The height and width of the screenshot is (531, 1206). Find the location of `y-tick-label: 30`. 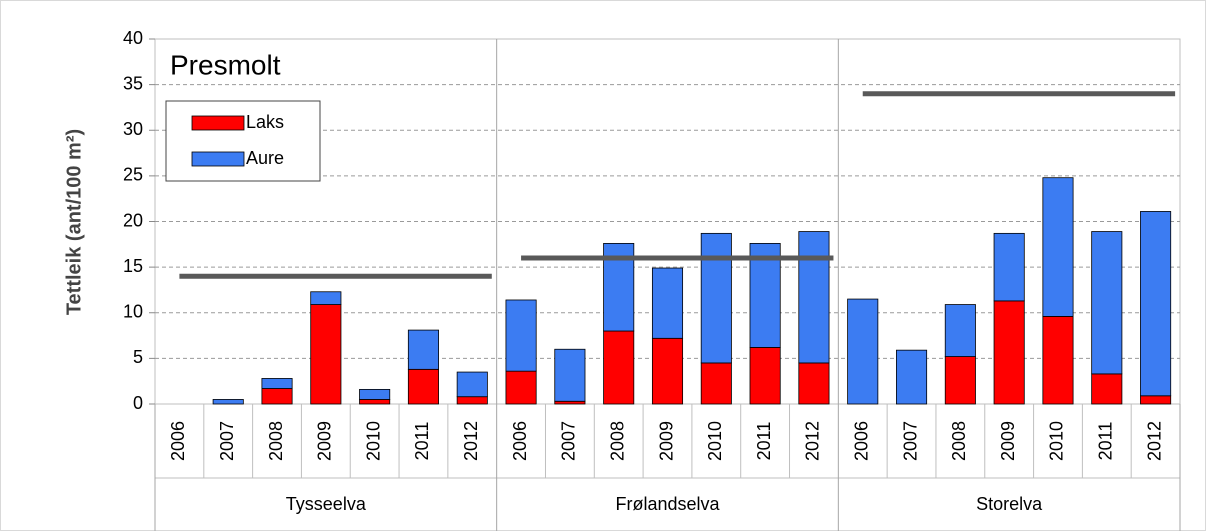

y-tick-label: 30 is located at coordinates (133, 129).